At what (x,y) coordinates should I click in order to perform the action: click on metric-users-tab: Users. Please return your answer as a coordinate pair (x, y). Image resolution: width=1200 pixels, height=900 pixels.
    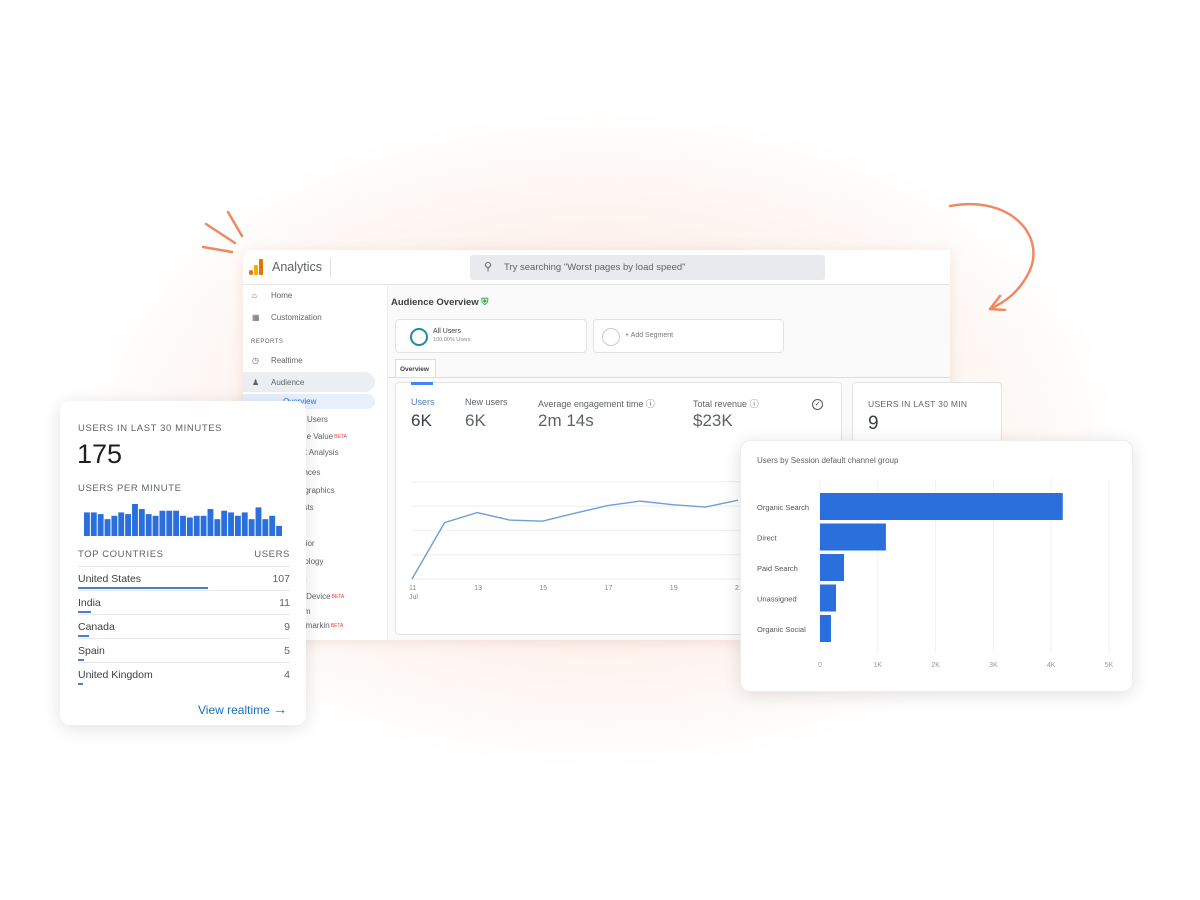
    Looking at the image, I should click on (423, 402).